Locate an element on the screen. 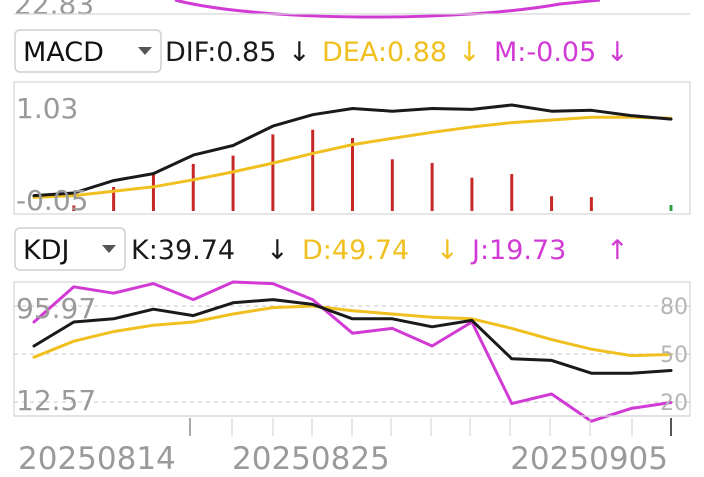  top-panel-y-label: 22.83 is located at coordinates (54, 10).